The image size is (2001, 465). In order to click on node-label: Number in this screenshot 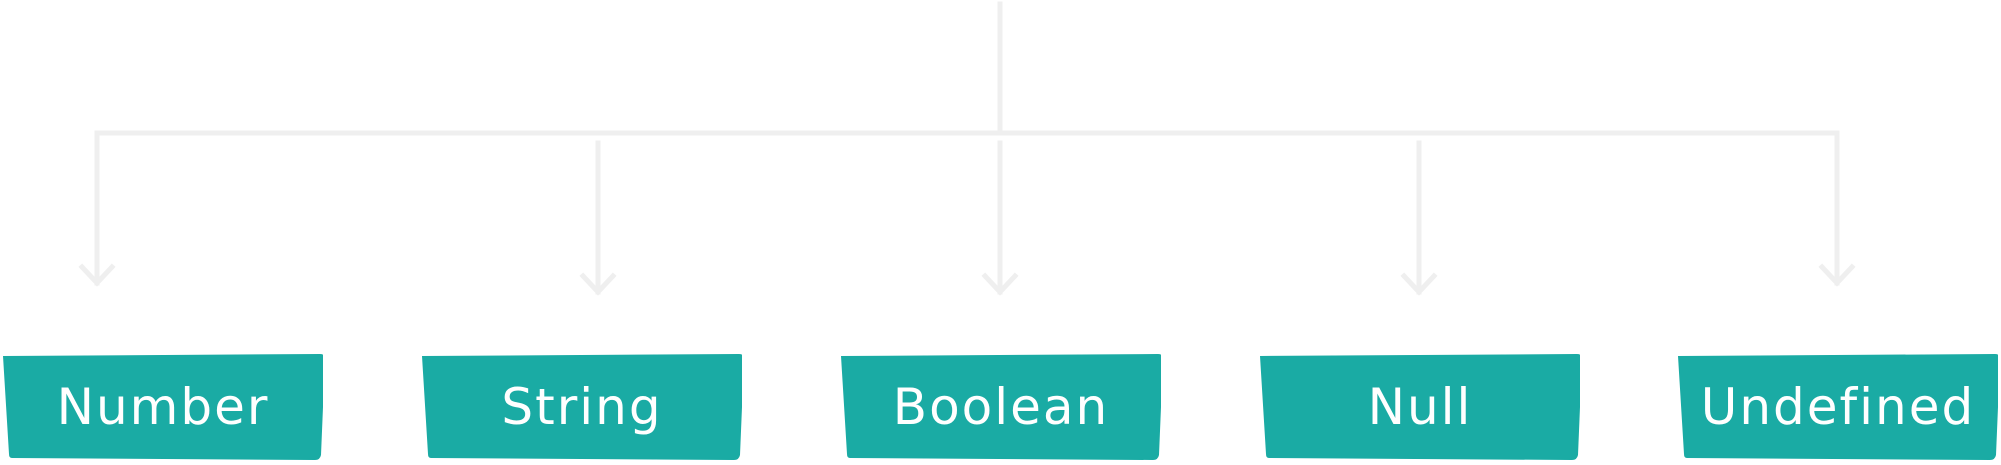, I will do `click(163, 407)`.